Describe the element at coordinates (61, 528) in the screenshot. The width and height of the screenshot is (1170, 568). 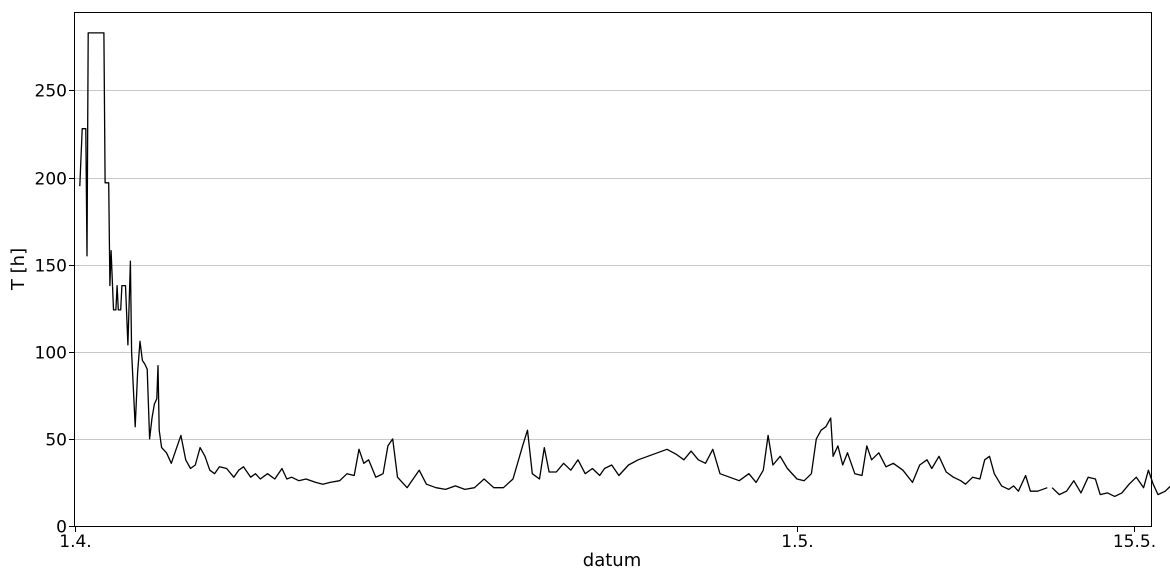
I see `y-tick-label: 0` at that location.